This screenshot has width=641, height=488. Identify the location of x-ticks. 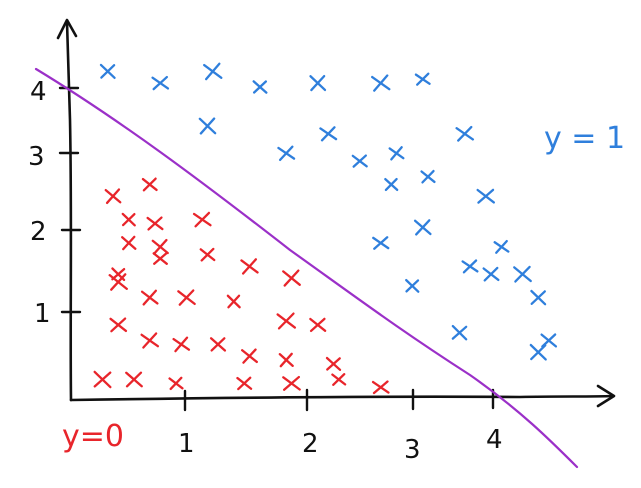
(339, 400).